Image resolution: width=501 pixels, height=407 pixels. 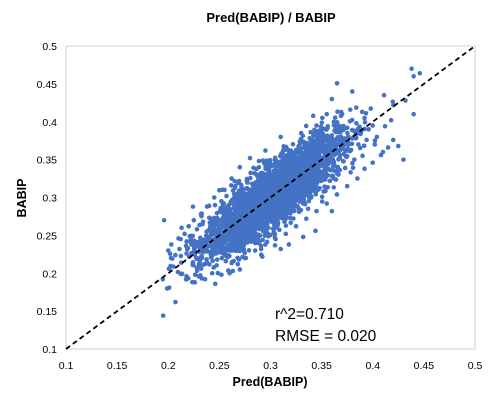 What do you see at coordinates (424, 366) in the screenshot?
I see `x-tick-label: 0.45` at bounding box center [424, 366].